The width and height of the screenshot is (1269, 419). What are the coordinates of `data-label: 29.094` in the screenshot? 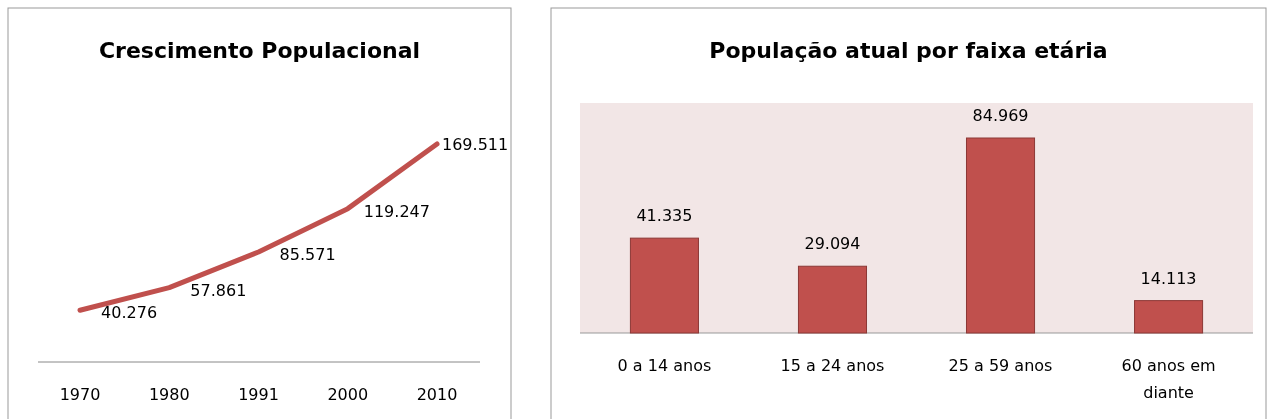 It's located at (832, 244).